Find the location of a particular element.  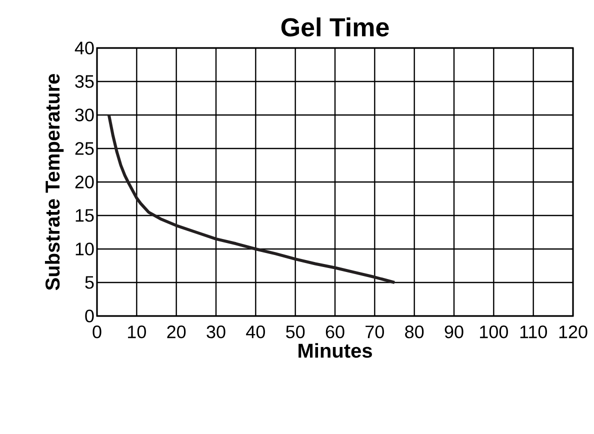

y-tick-label: 35 is located at coordinates (84, 81).